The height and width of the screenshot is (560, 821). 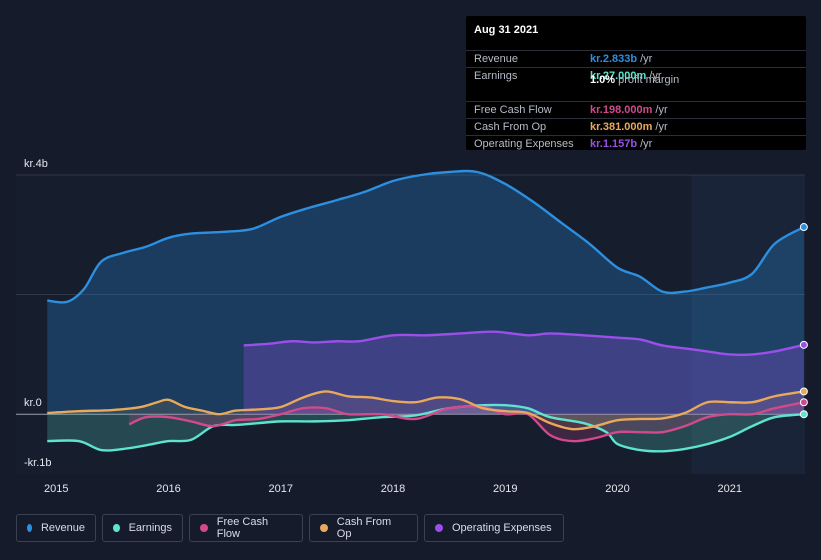 I want to click on tooltip-value: kr.27.000m/yr, so click(x=626, y=76).